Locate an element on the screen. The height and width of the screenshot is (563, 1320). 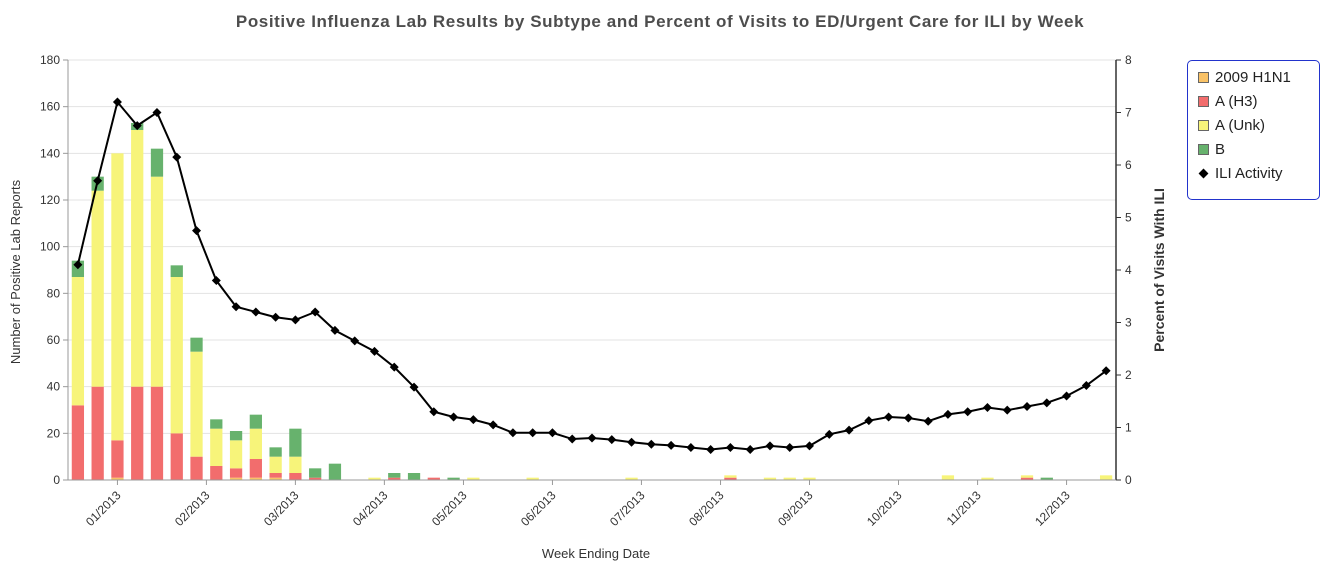
legend-label-unk: A (Unk) is located at coordinates (1240, 125).